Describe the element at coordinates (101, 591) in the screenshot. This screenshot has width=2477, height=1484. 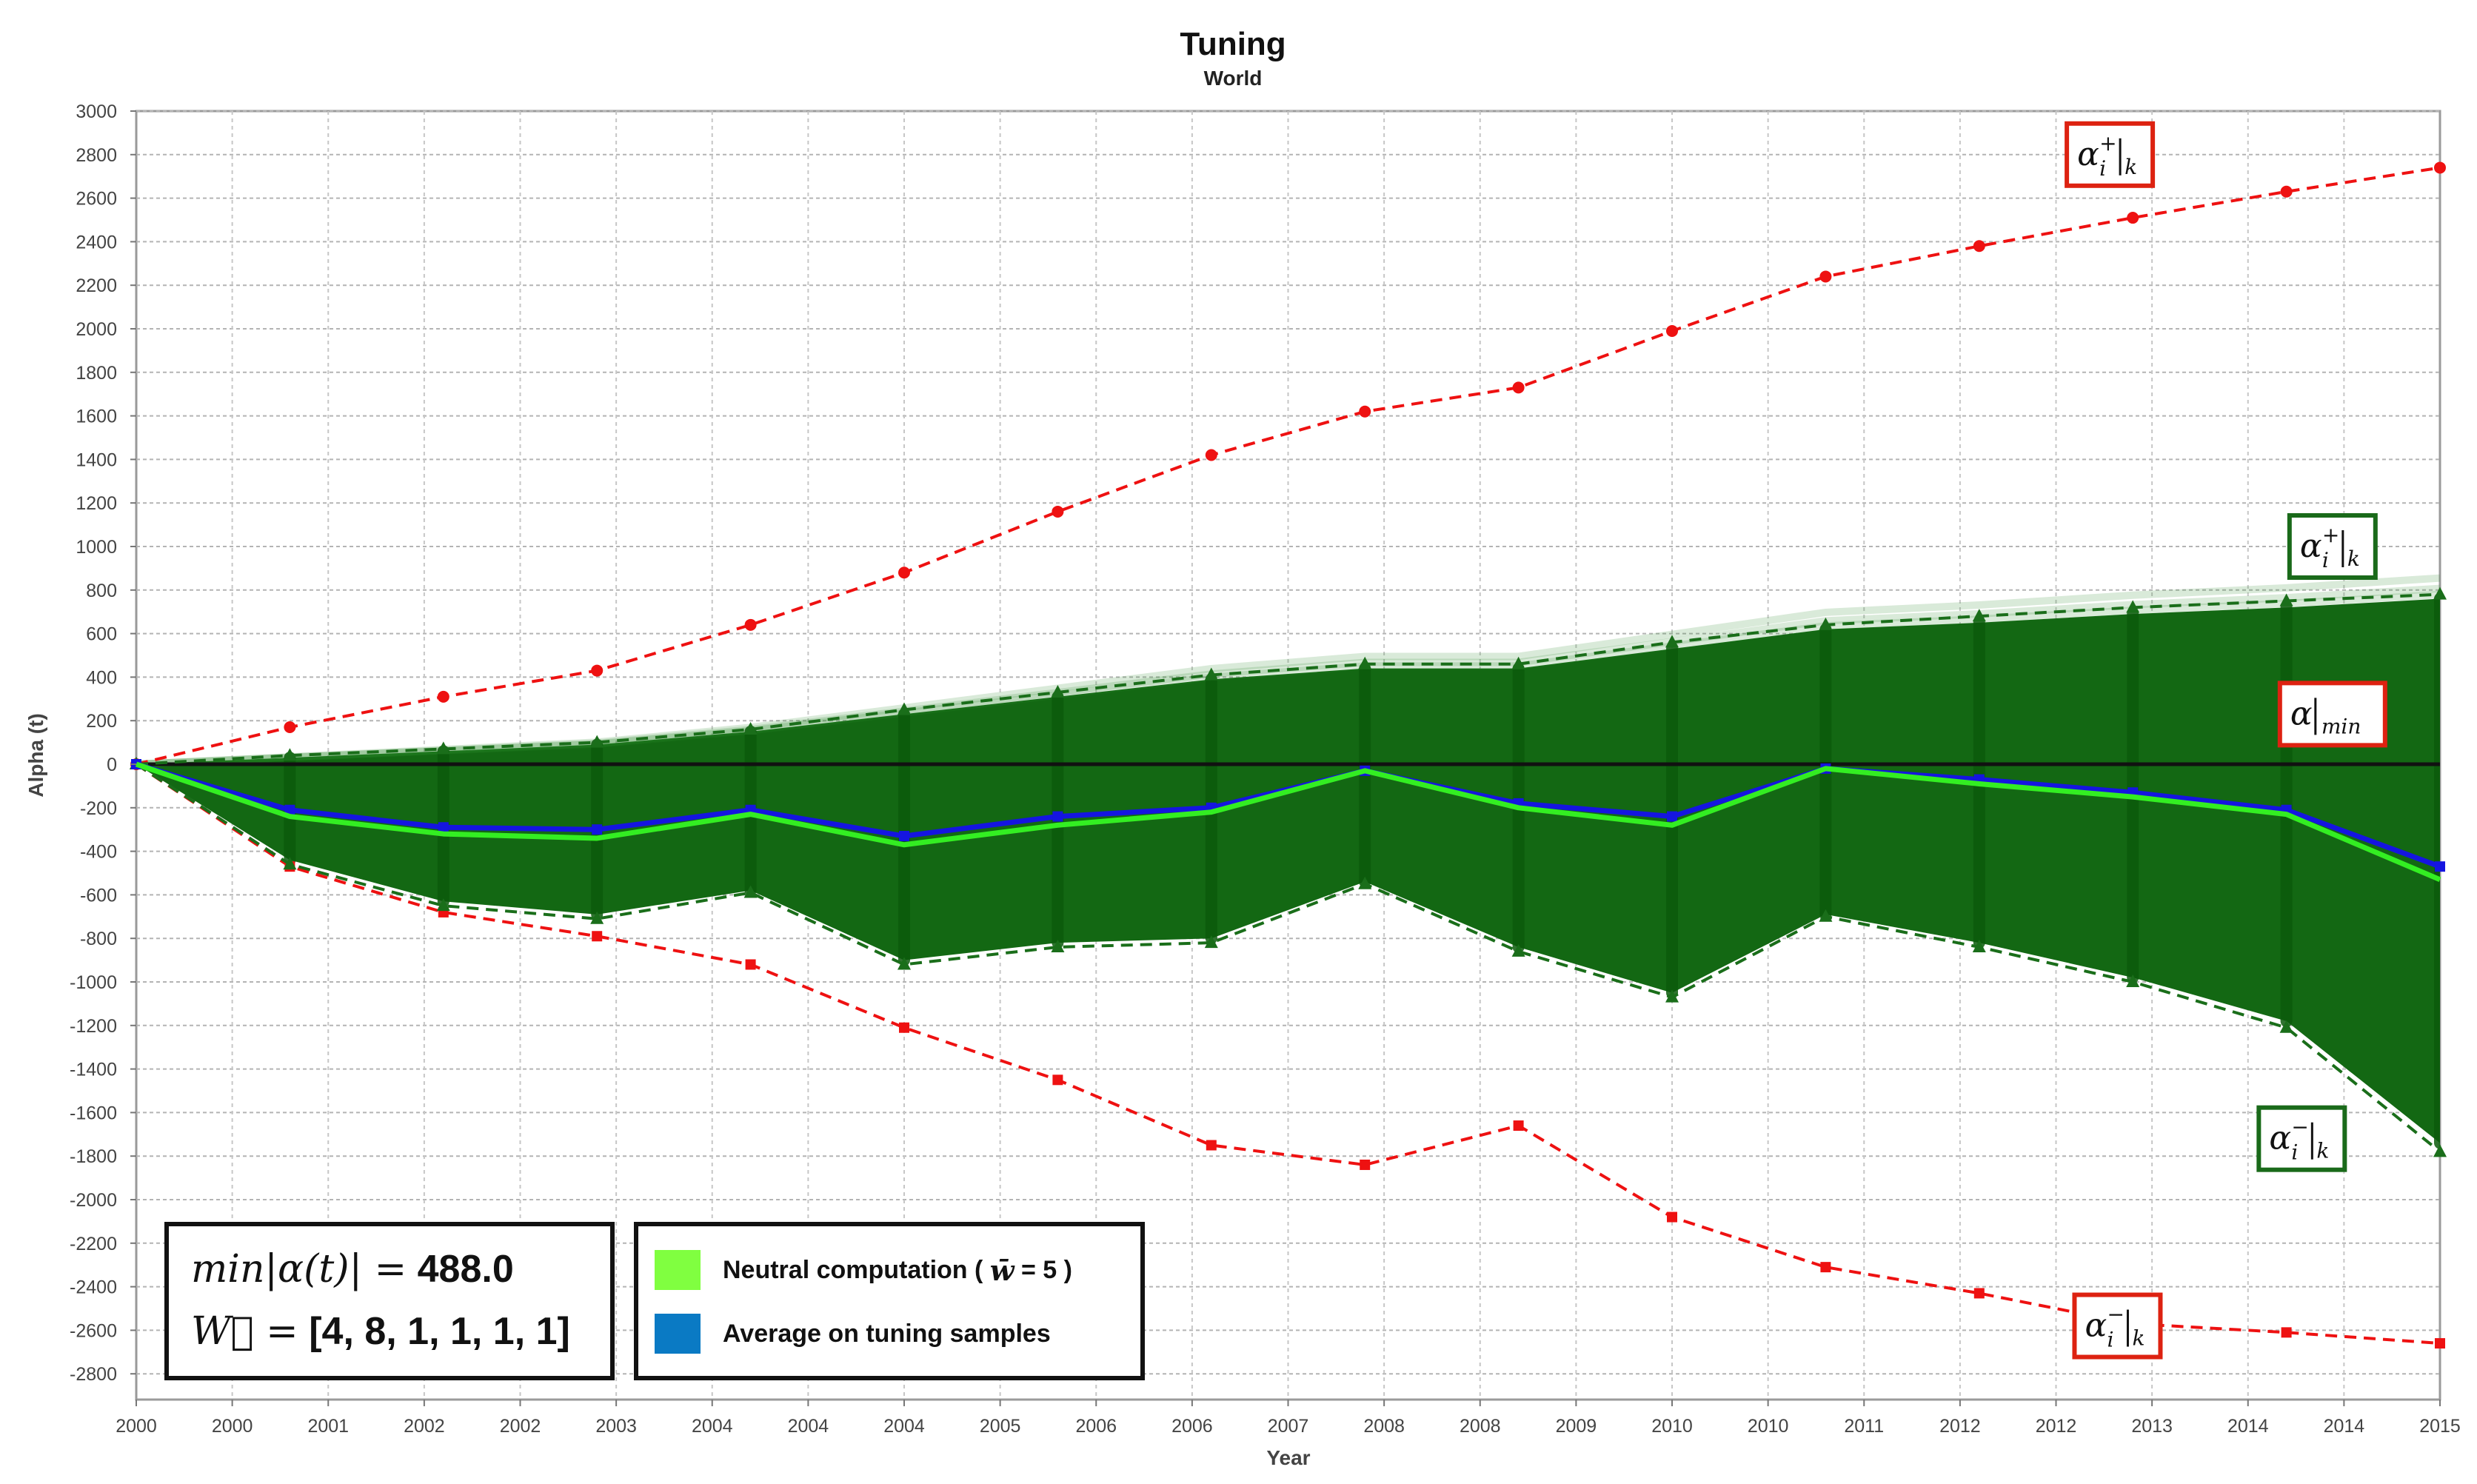
I see `y-tick-label: 800` at that location.